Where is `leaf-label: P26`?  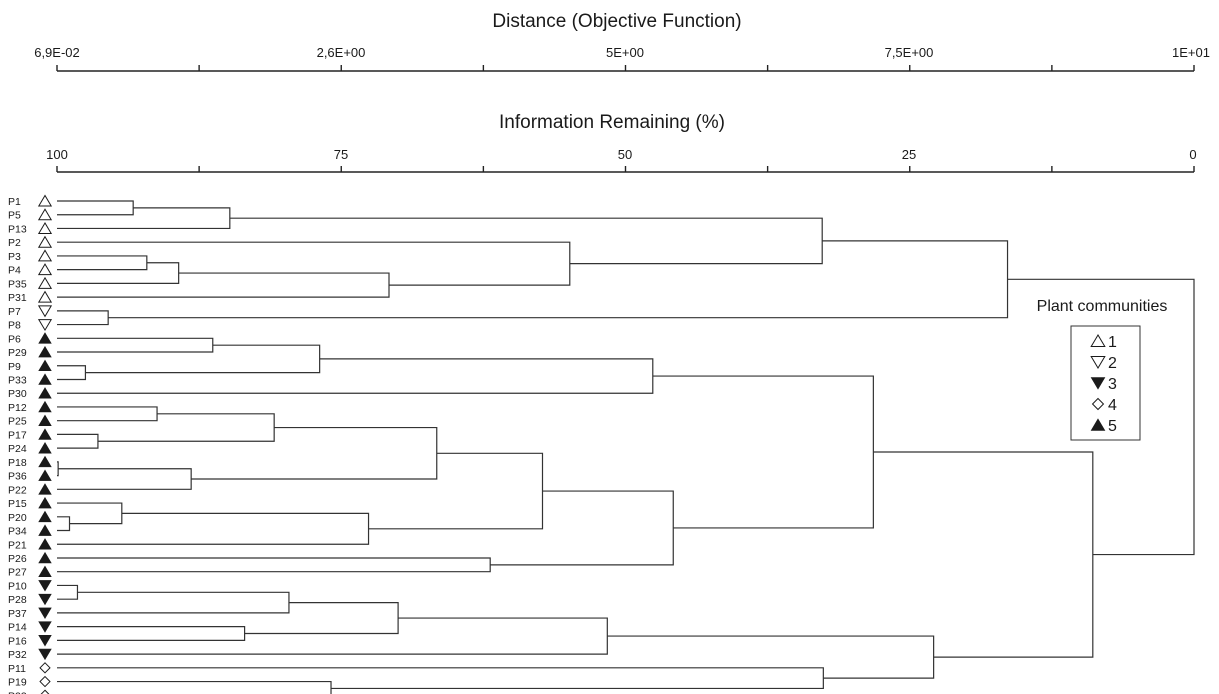
leaf-label: P26 is located at coordinates (17, 559).